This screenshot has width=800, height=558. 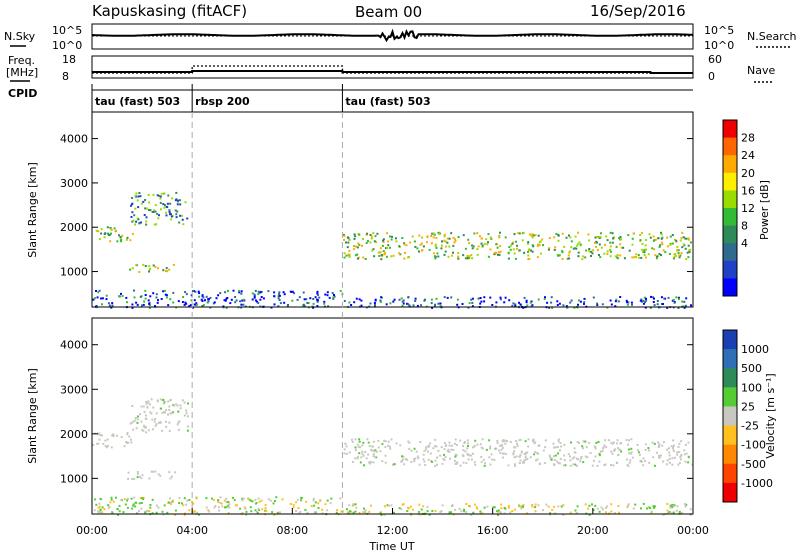 What do you see at coordinates (400, 37) in the screenshot?
I see `noise-panel: N.Sky 10^5 10^0 10^5 10^0 N.Search` at bounding box center [400, 37].